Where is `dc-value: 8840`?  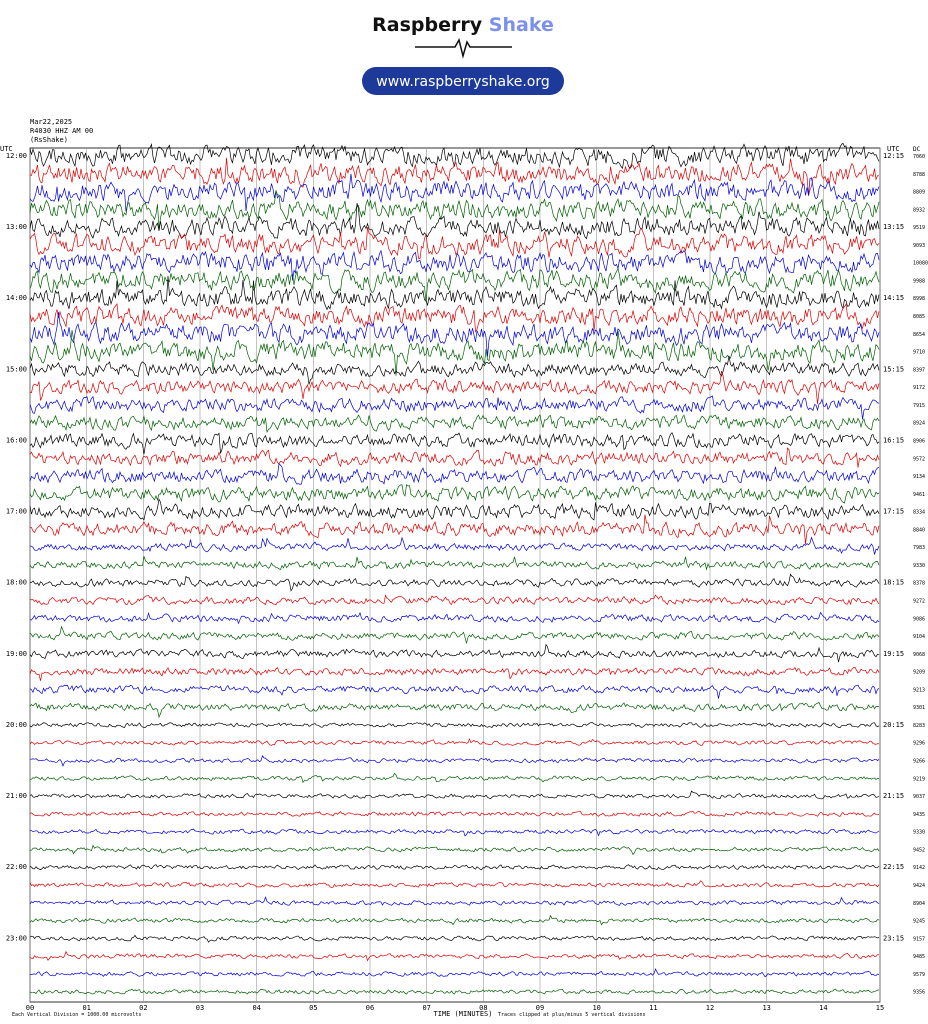 dc-value: 8840 is located at coordinates (919, 530).